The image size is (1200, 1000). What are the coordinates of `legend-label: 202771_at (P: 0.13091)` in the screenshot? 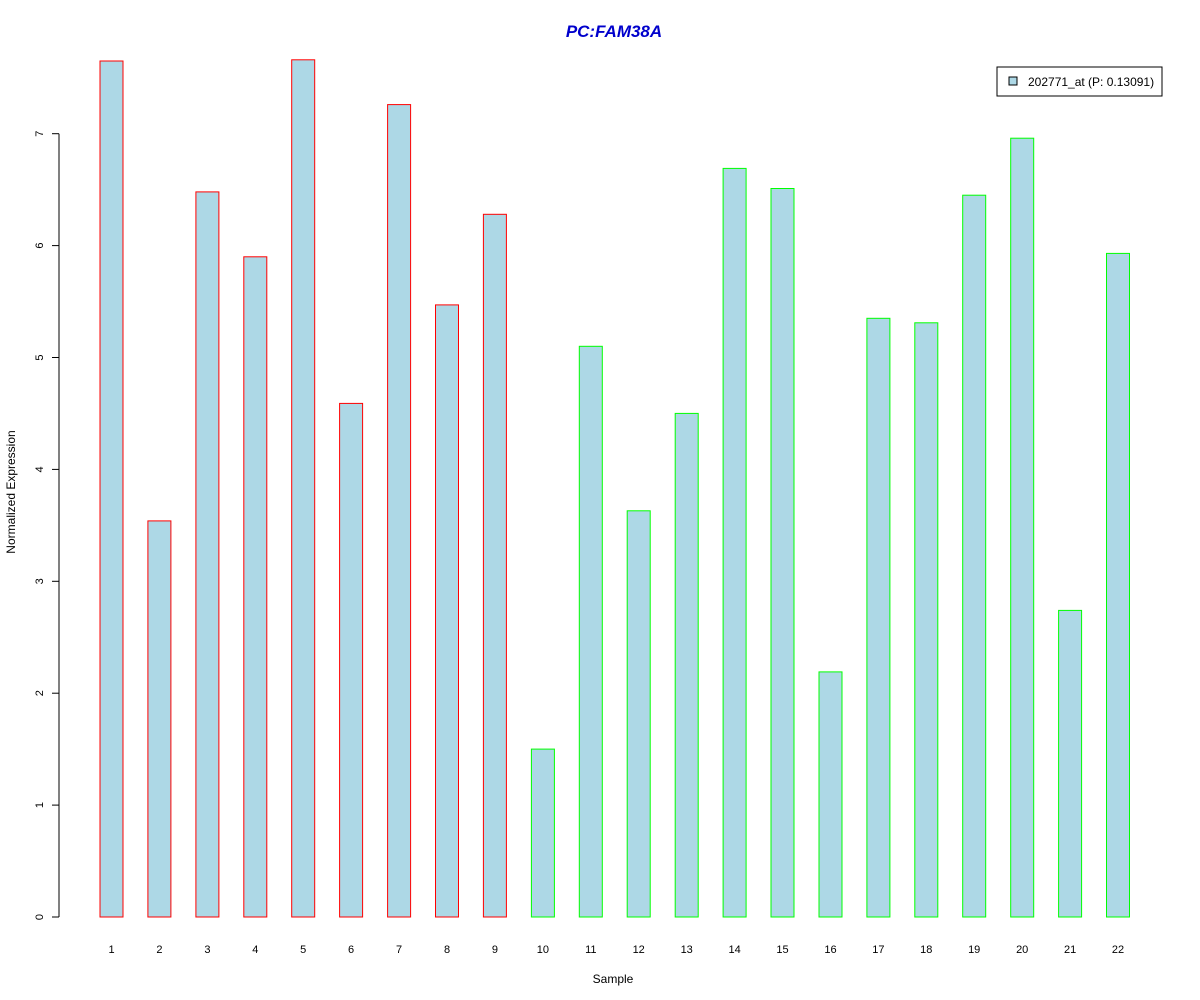 It's located at (1091, 82).